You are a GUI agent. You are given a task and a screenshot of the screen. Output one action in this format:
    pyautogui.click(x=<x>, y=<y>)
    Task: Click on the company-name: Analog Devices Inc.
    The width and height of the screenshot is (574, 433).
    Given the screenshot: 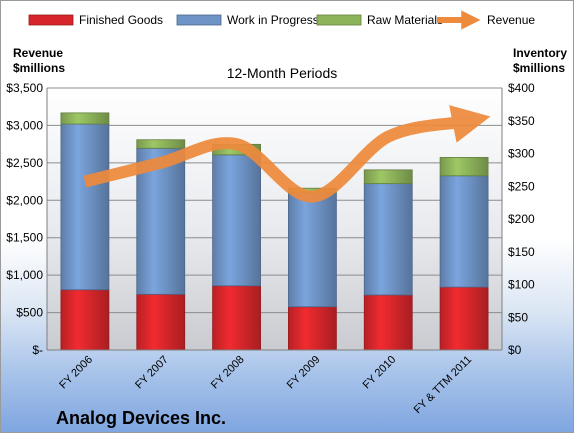 What is the action you would take?
    pyautogui.click(x=141, y=418)
    